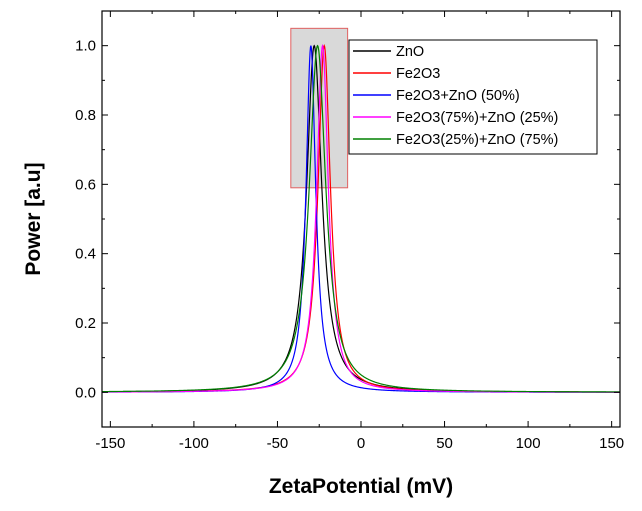 The height and width of the screenshot is (511, 642). I want to click on x-tick-label: -150, so click(110, 443).